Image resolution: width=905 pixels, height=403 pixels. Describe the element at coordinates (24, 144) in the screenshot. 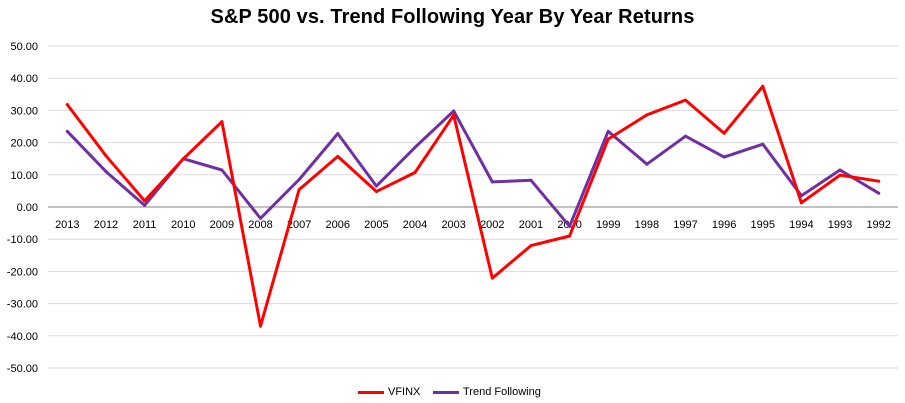

I see `y-tick-label: 20.00` at that location.